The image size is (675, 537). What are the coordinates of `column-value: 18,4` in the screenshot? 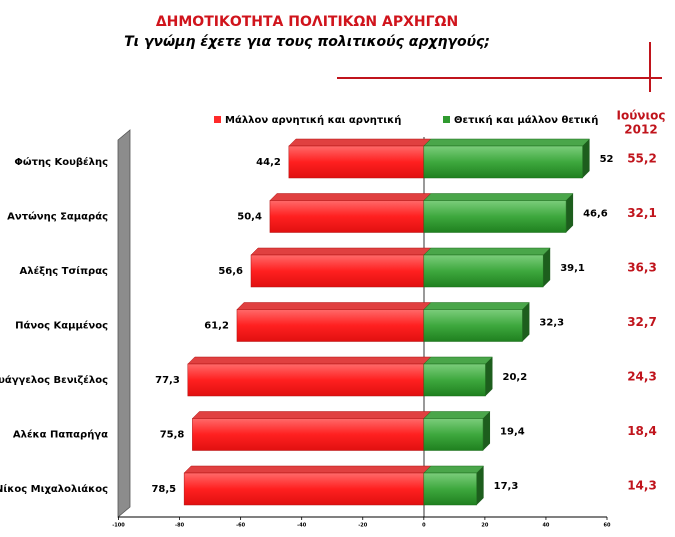 It's located at (642, 431).